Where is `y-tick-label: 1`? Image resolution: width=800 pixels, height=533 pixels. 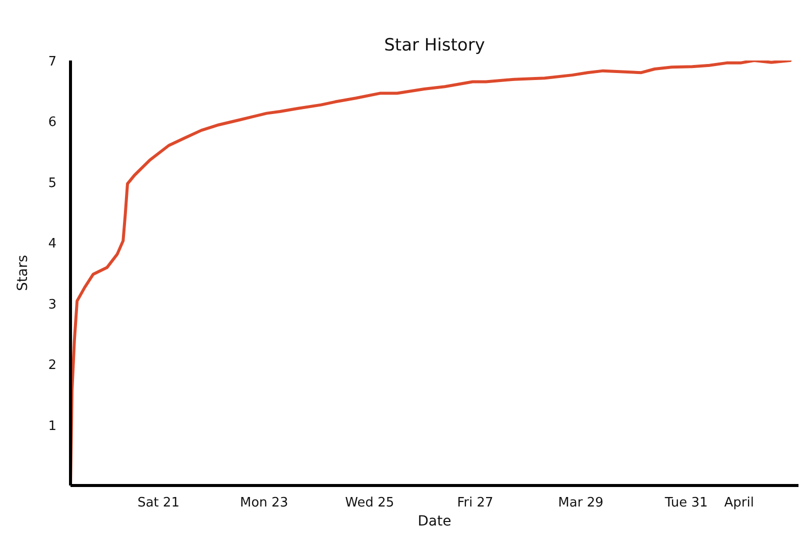
y-tick-label: 1 is located at coordinates (52, 426).